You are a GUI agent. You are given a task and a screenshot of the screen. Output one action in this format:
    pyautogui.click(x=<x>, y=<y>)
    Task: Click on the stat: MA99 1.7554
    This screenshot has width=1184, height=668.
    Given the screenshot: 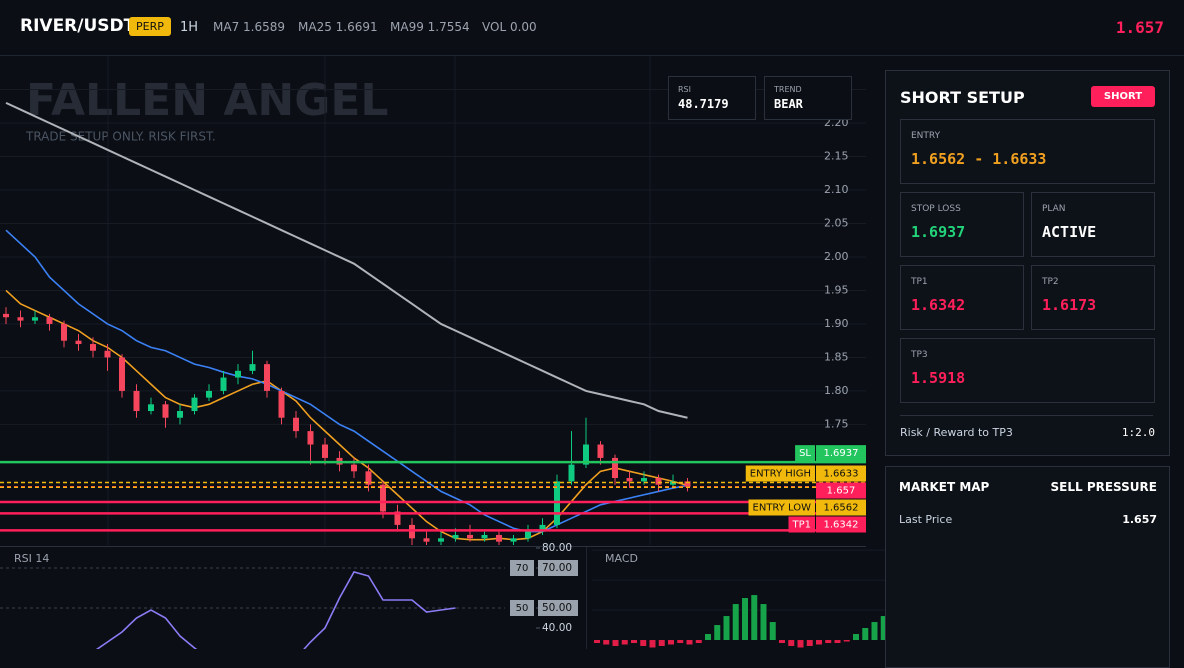 What is the action you would take?
    pyautogui.click(x=430, y=27)
    